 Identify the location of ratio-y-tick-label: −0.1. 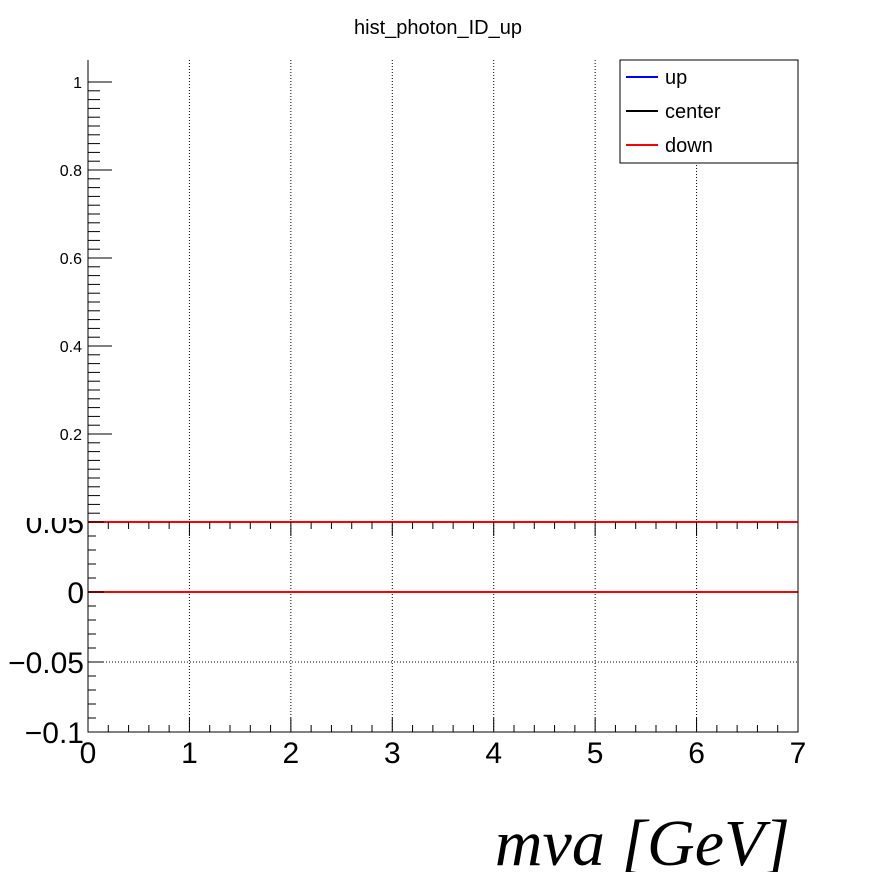
(54, 733).